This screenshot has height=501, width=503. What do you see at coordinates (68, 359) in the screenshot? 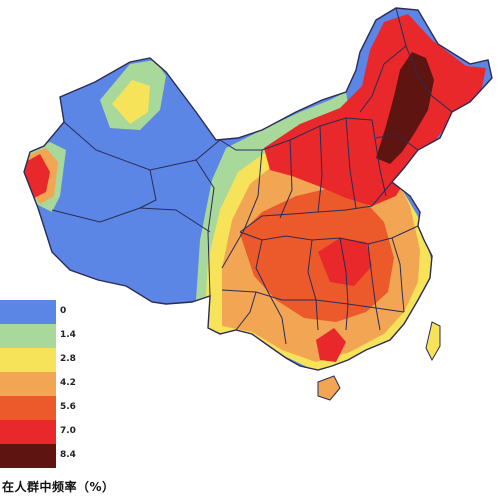
I see `legend-label: 2.8` at bounding box center [68, 359].